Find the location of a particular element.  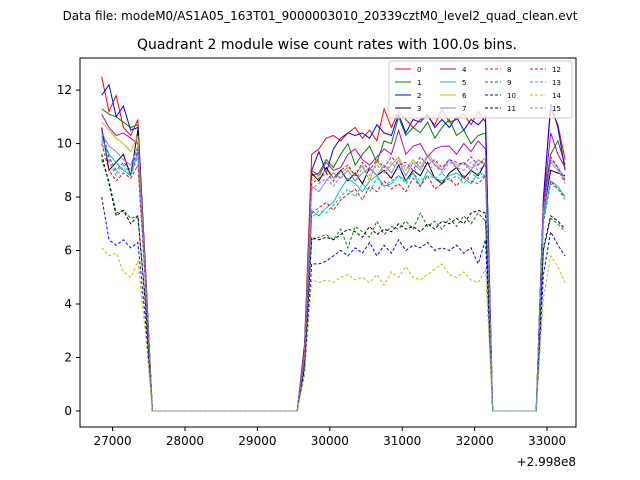

y-tick-label: 0 is located at coordinates (68, 411).